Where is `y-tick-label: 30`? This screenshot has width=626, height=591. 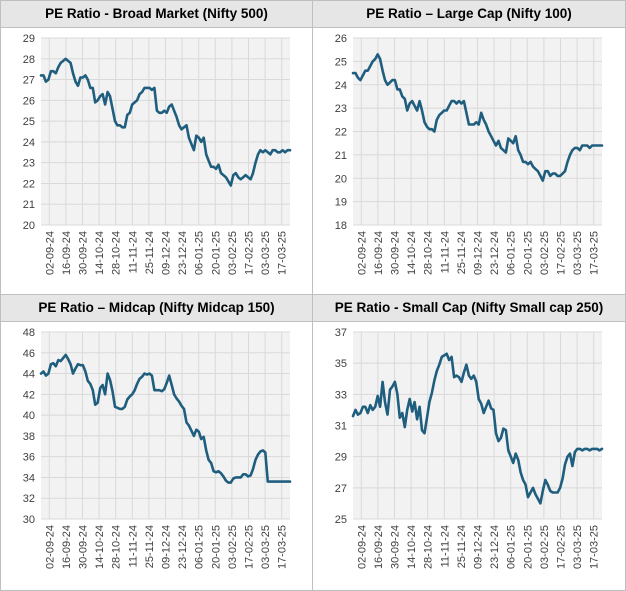 y-tick-label: 30 is located at coordinates (29, 520).